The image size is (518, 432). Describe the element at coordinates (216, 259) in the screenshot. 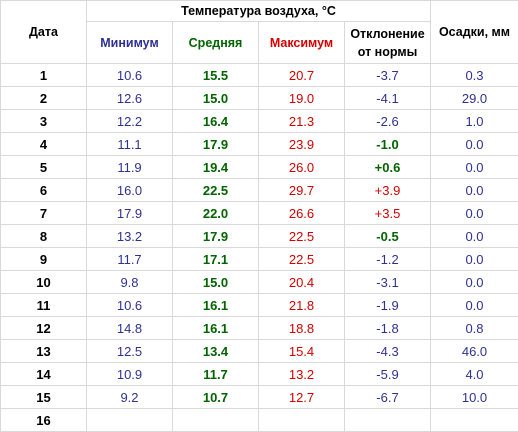

I see `avg-cell: 17.1` at that location.